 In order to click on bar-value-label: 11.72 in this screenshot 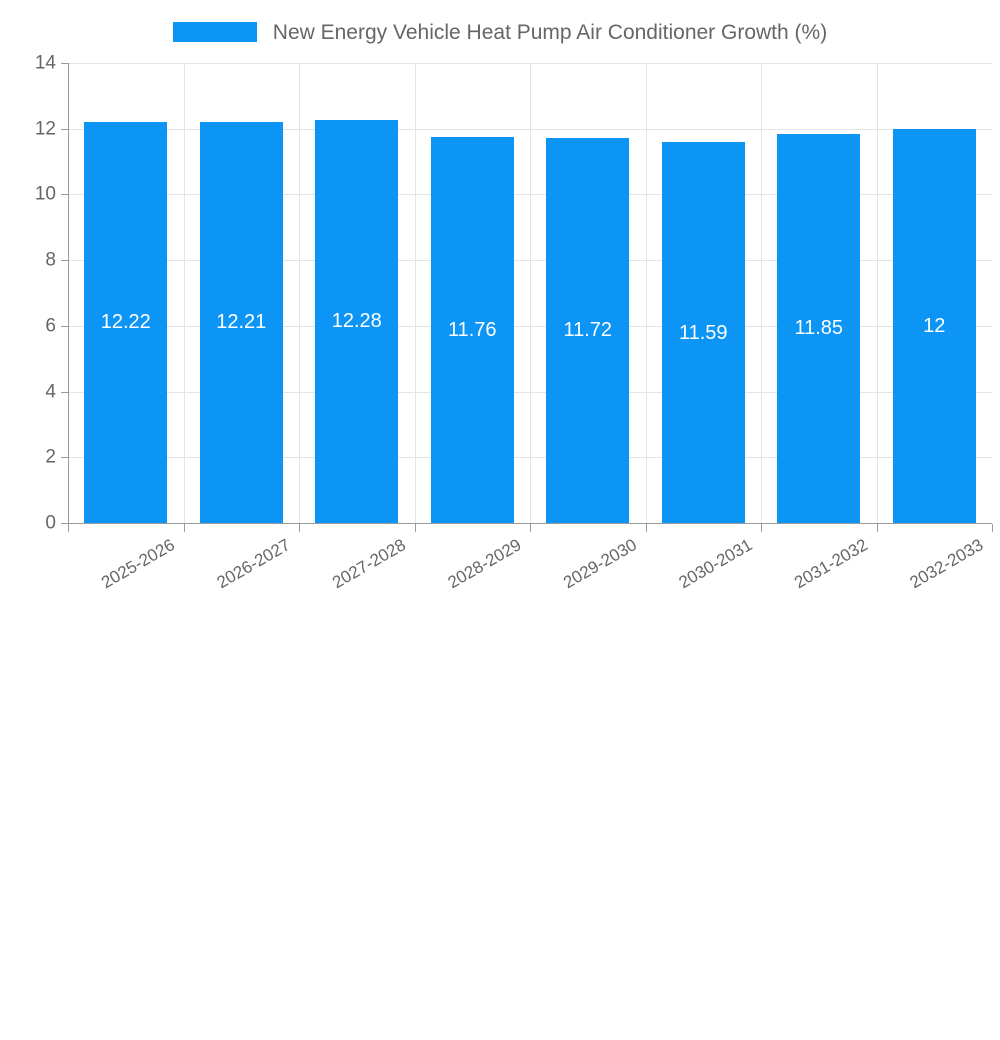, I will do `click(588, 330)`.